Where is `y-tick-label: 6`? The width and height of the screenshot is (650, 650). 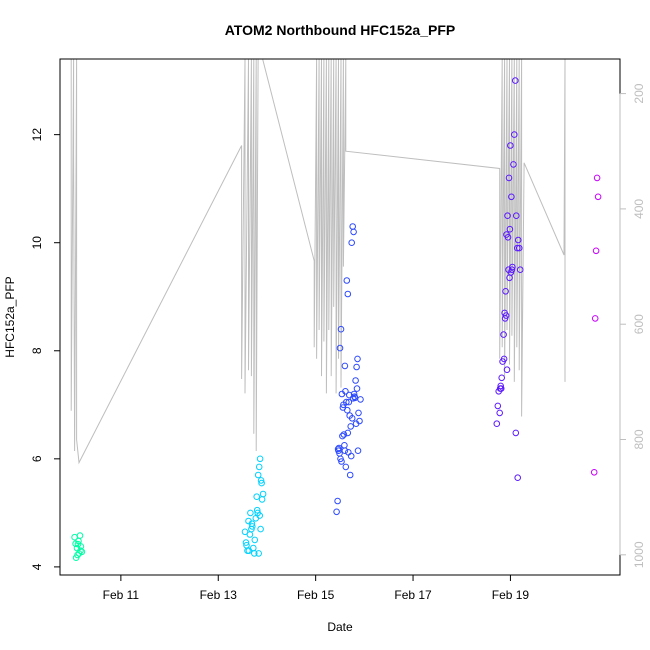
y-tick-label: 6 is located at coordinates (37, 458).